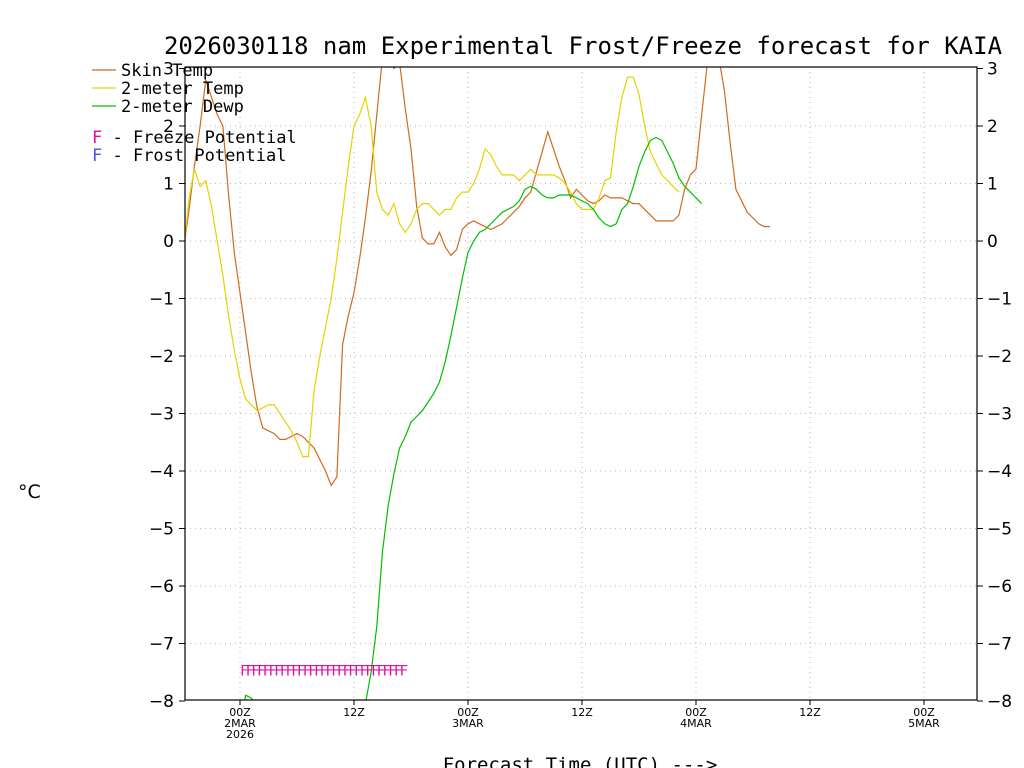 The width and height of the screenshot is (1024, 768). Describe the element at coordinates (168, 185) in the screenshot. I see `y-tick-label-left: 1` at that location.